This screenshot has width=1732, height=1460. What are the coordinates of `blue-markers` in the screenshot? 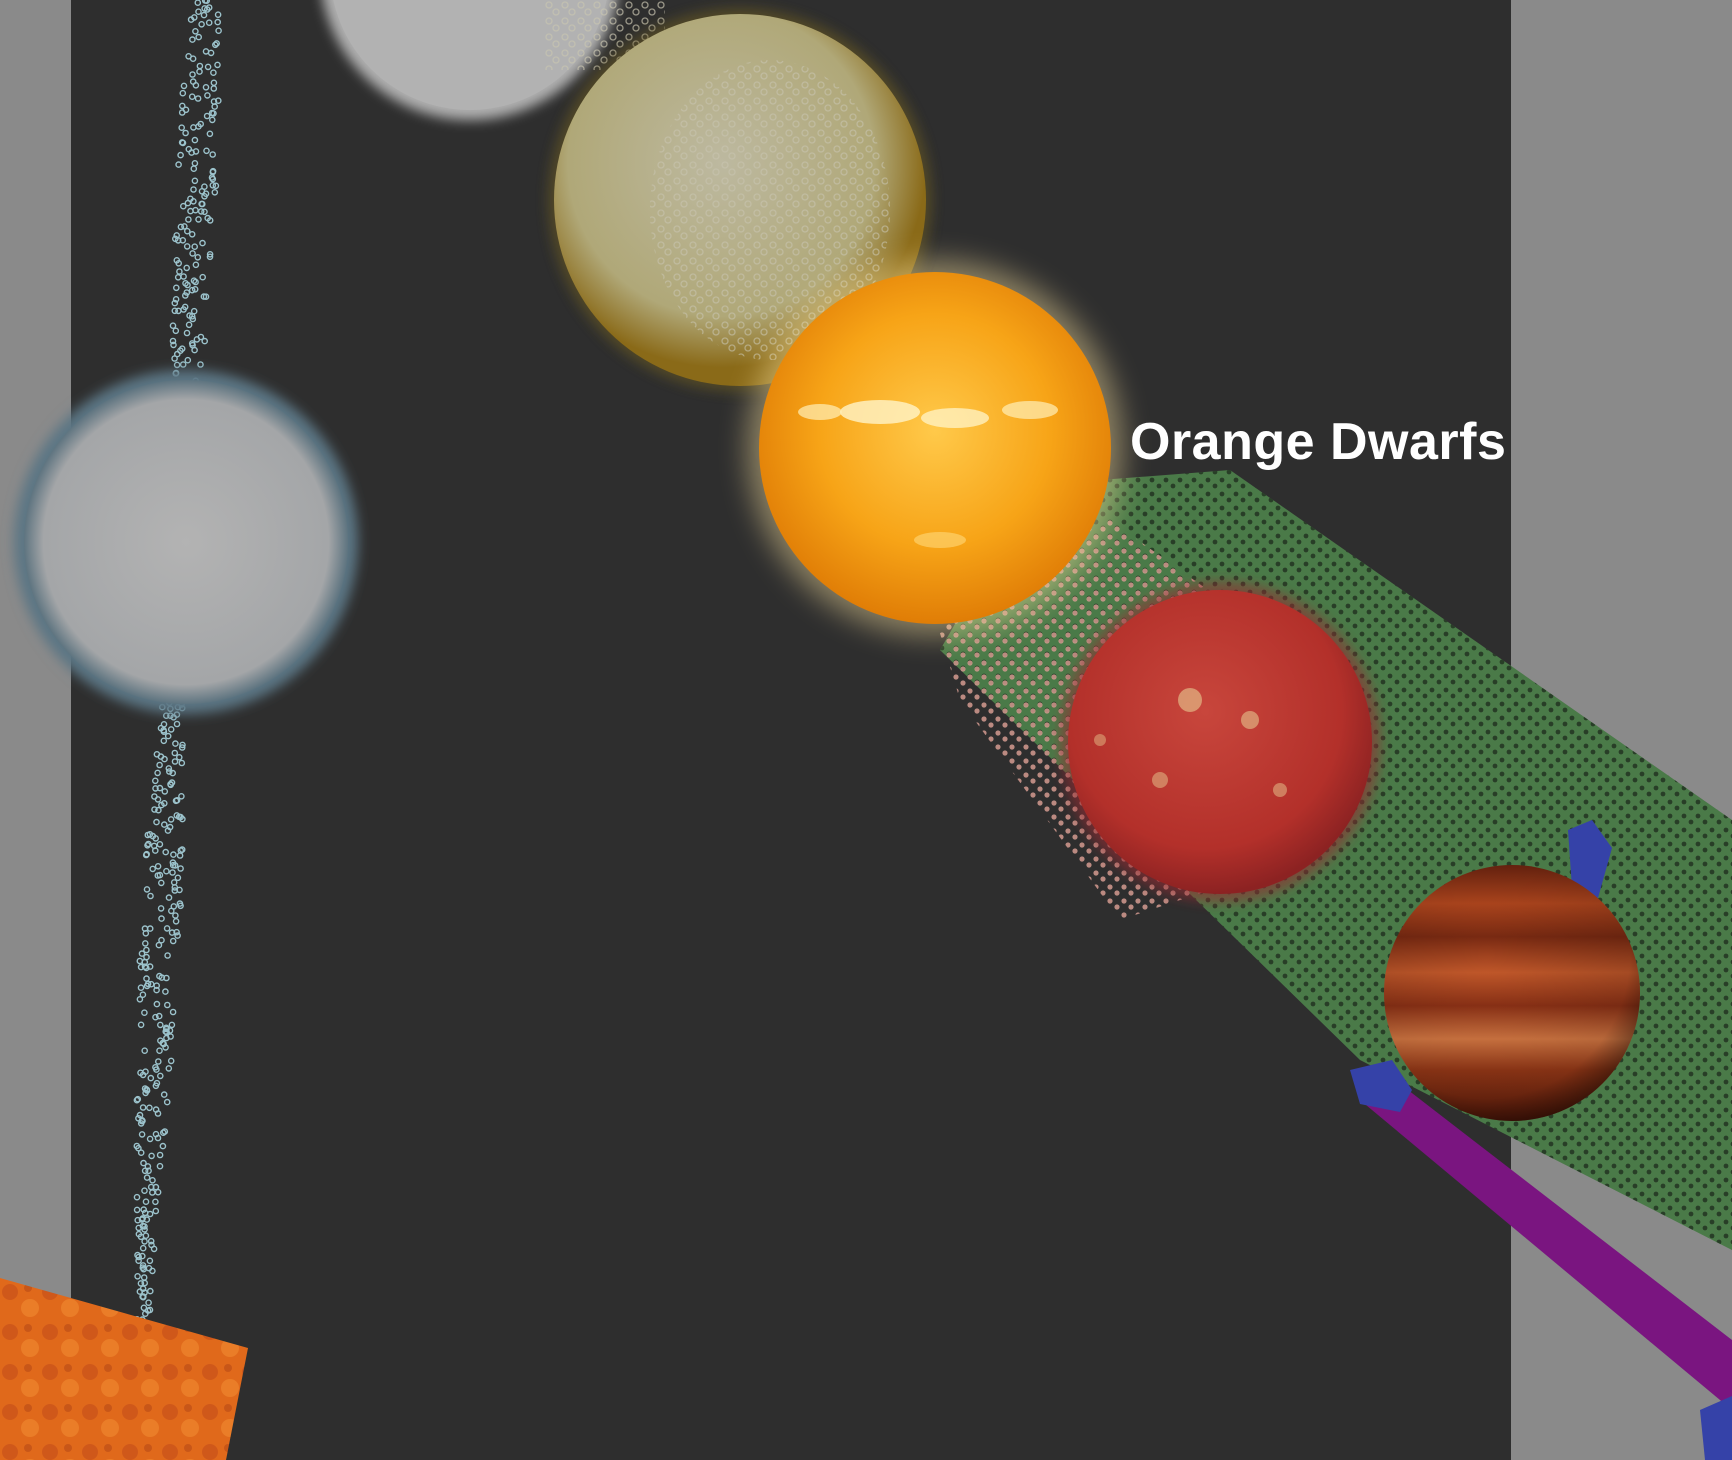 It's located at (1541, 1140).